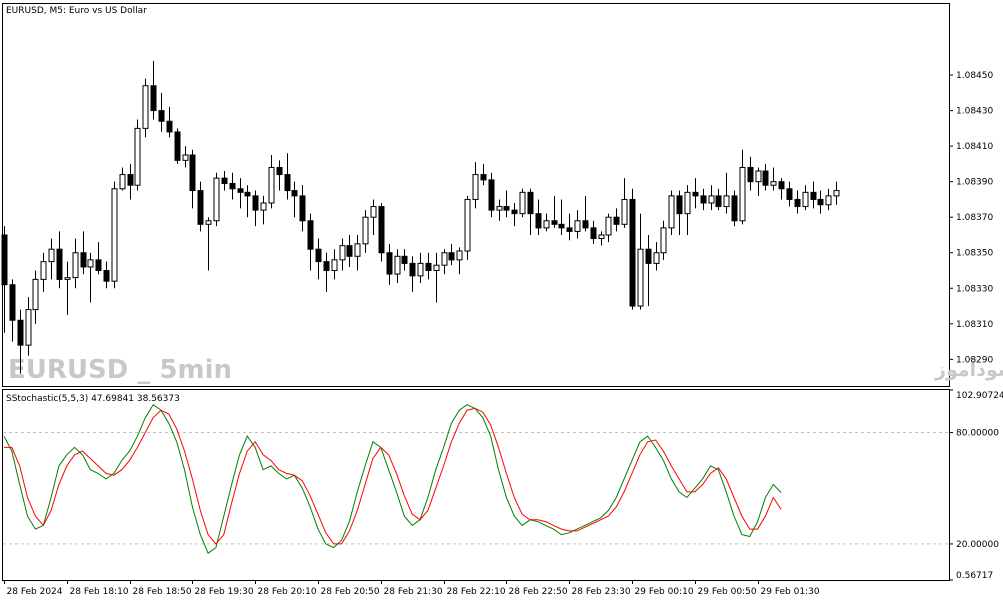 Image resolution: width=1003 pixels, height=603 pixels. I want to click on indicator-tick-label: 102.90724, so click(979, 396).